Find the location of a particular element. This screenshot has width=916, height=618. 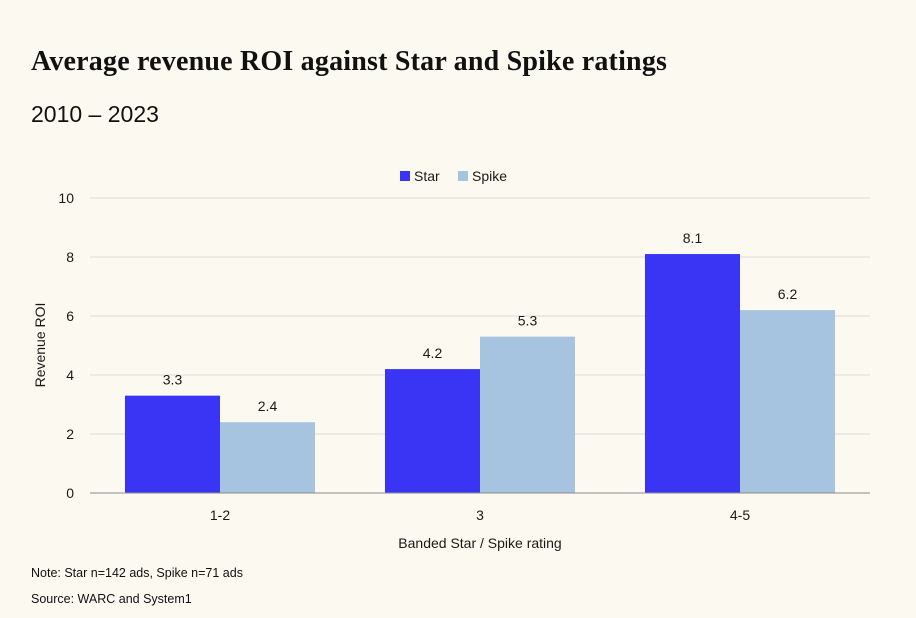

y-axis-ticks: 0 2 4 6 8 10 is located at coordinates (66, 345).